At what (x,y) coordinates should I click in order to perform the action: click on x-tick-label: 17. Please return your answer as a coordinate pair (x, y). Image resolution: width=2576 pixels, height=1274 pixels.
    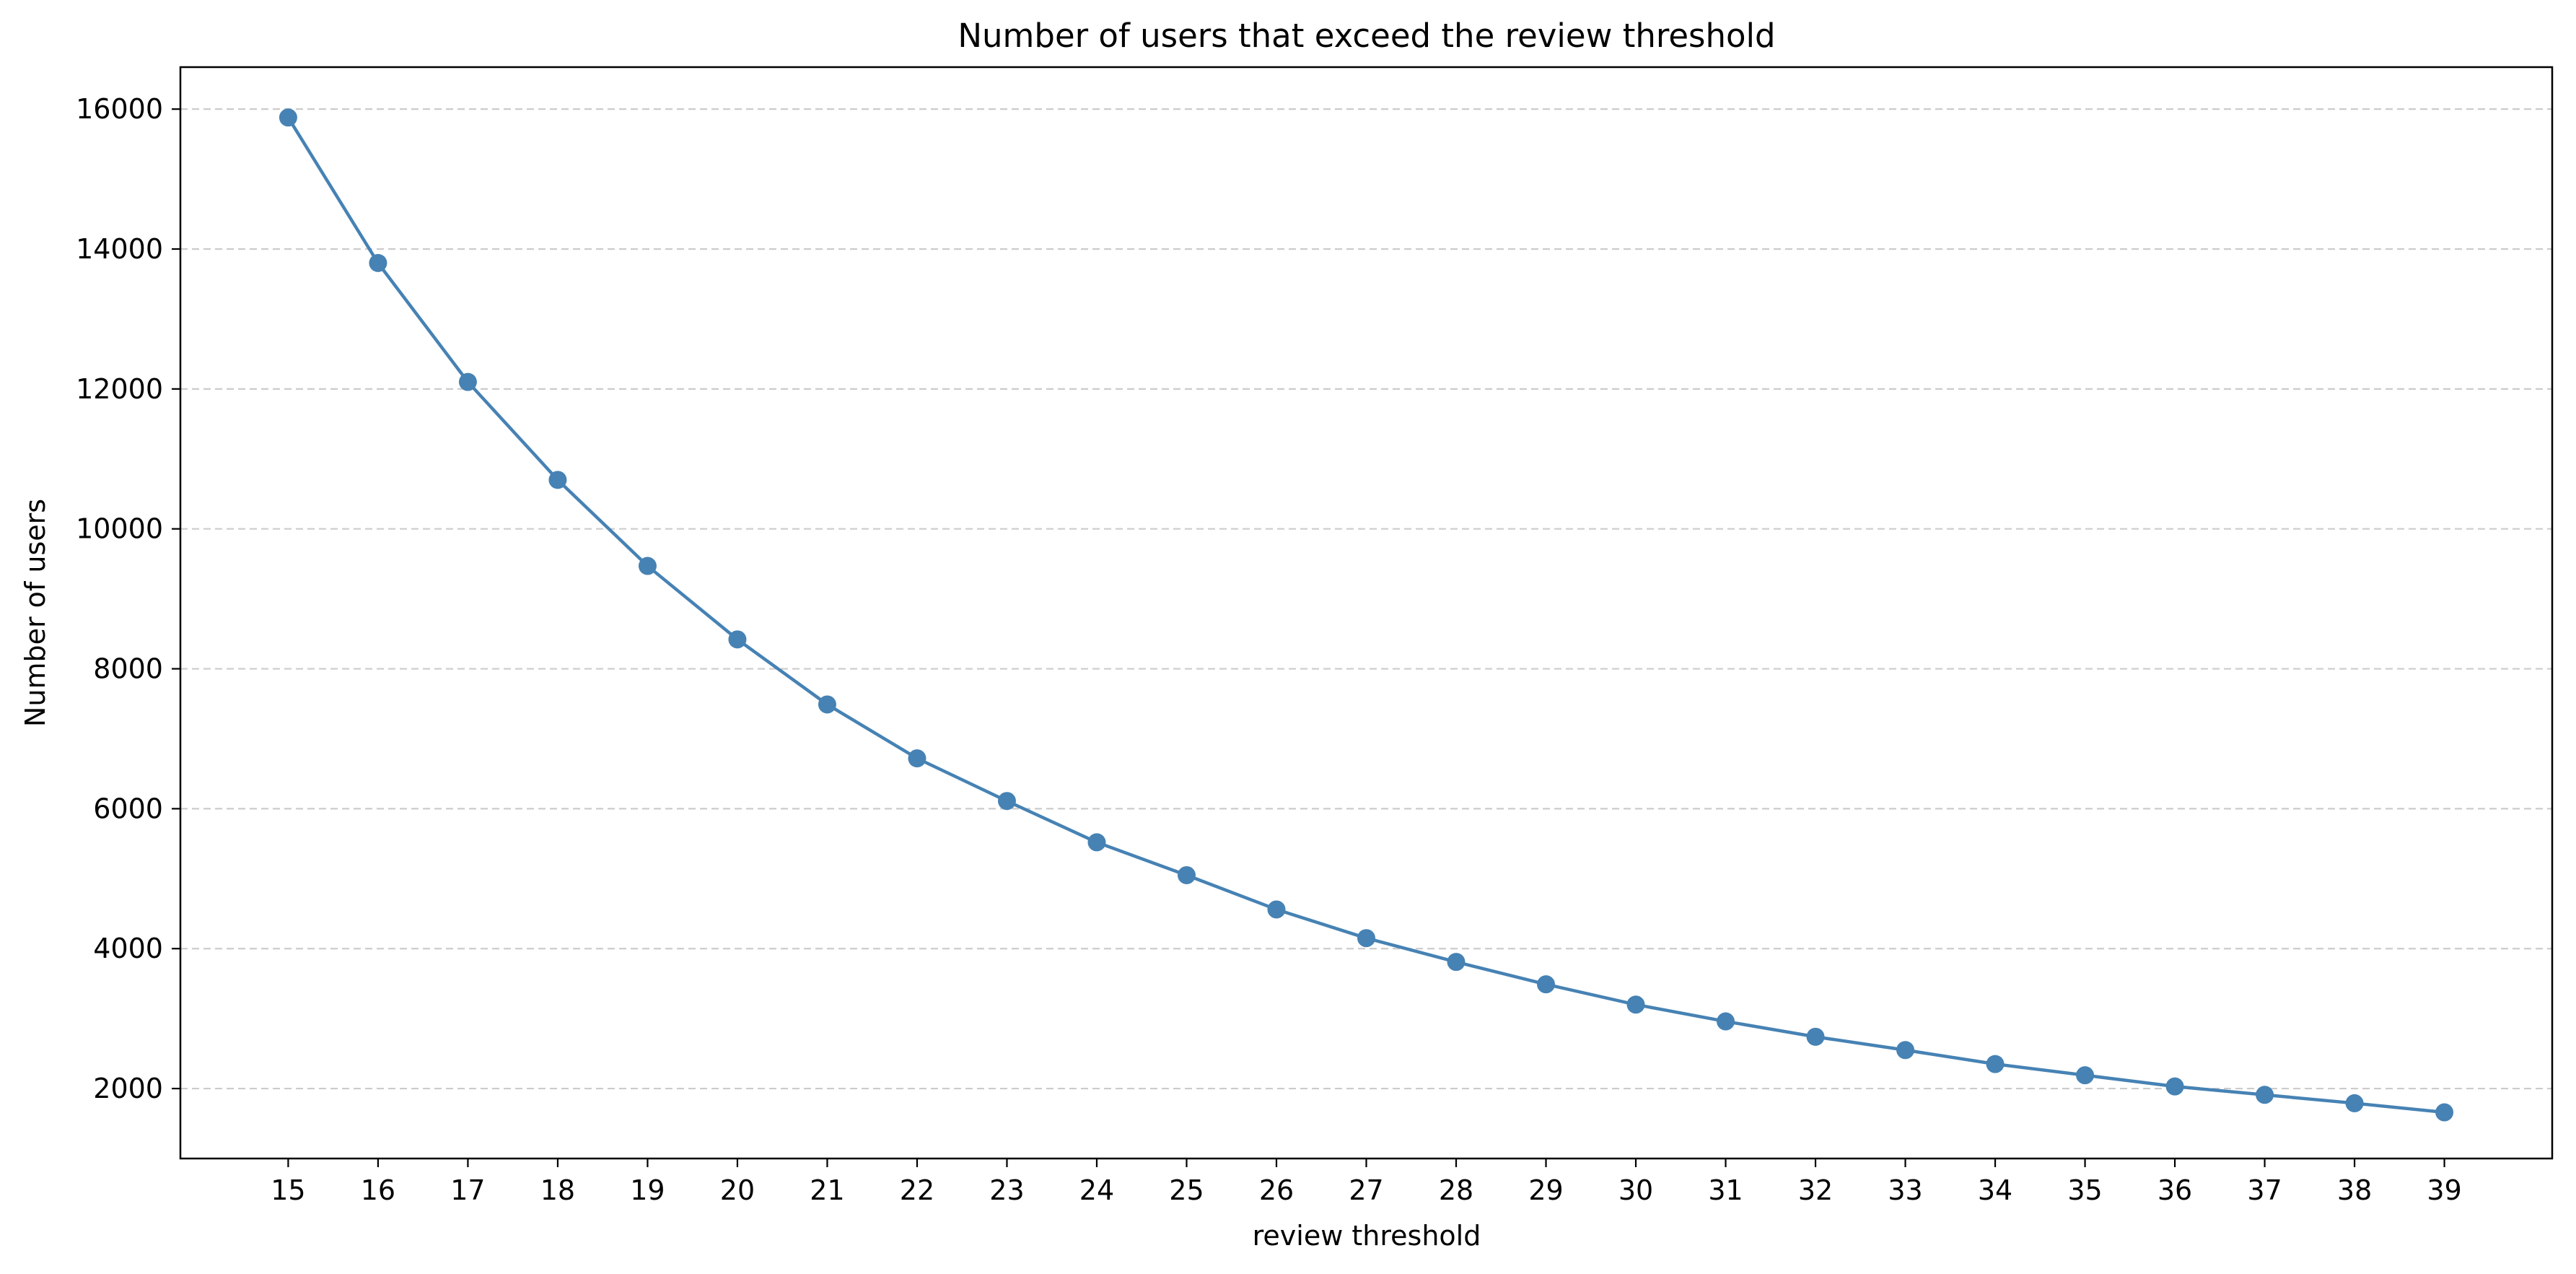
    Looking at the image, I should click on (468, 1190).